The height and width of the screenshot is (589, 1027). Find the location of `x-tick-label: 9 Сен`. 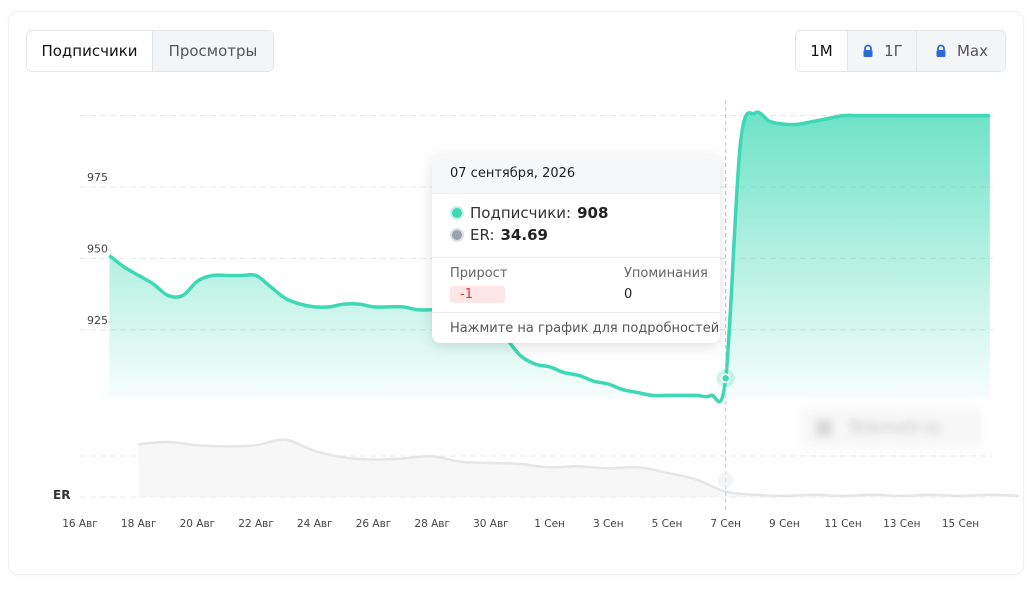

x-tick-label: 9 Сен is located at coordinates (784, 524).